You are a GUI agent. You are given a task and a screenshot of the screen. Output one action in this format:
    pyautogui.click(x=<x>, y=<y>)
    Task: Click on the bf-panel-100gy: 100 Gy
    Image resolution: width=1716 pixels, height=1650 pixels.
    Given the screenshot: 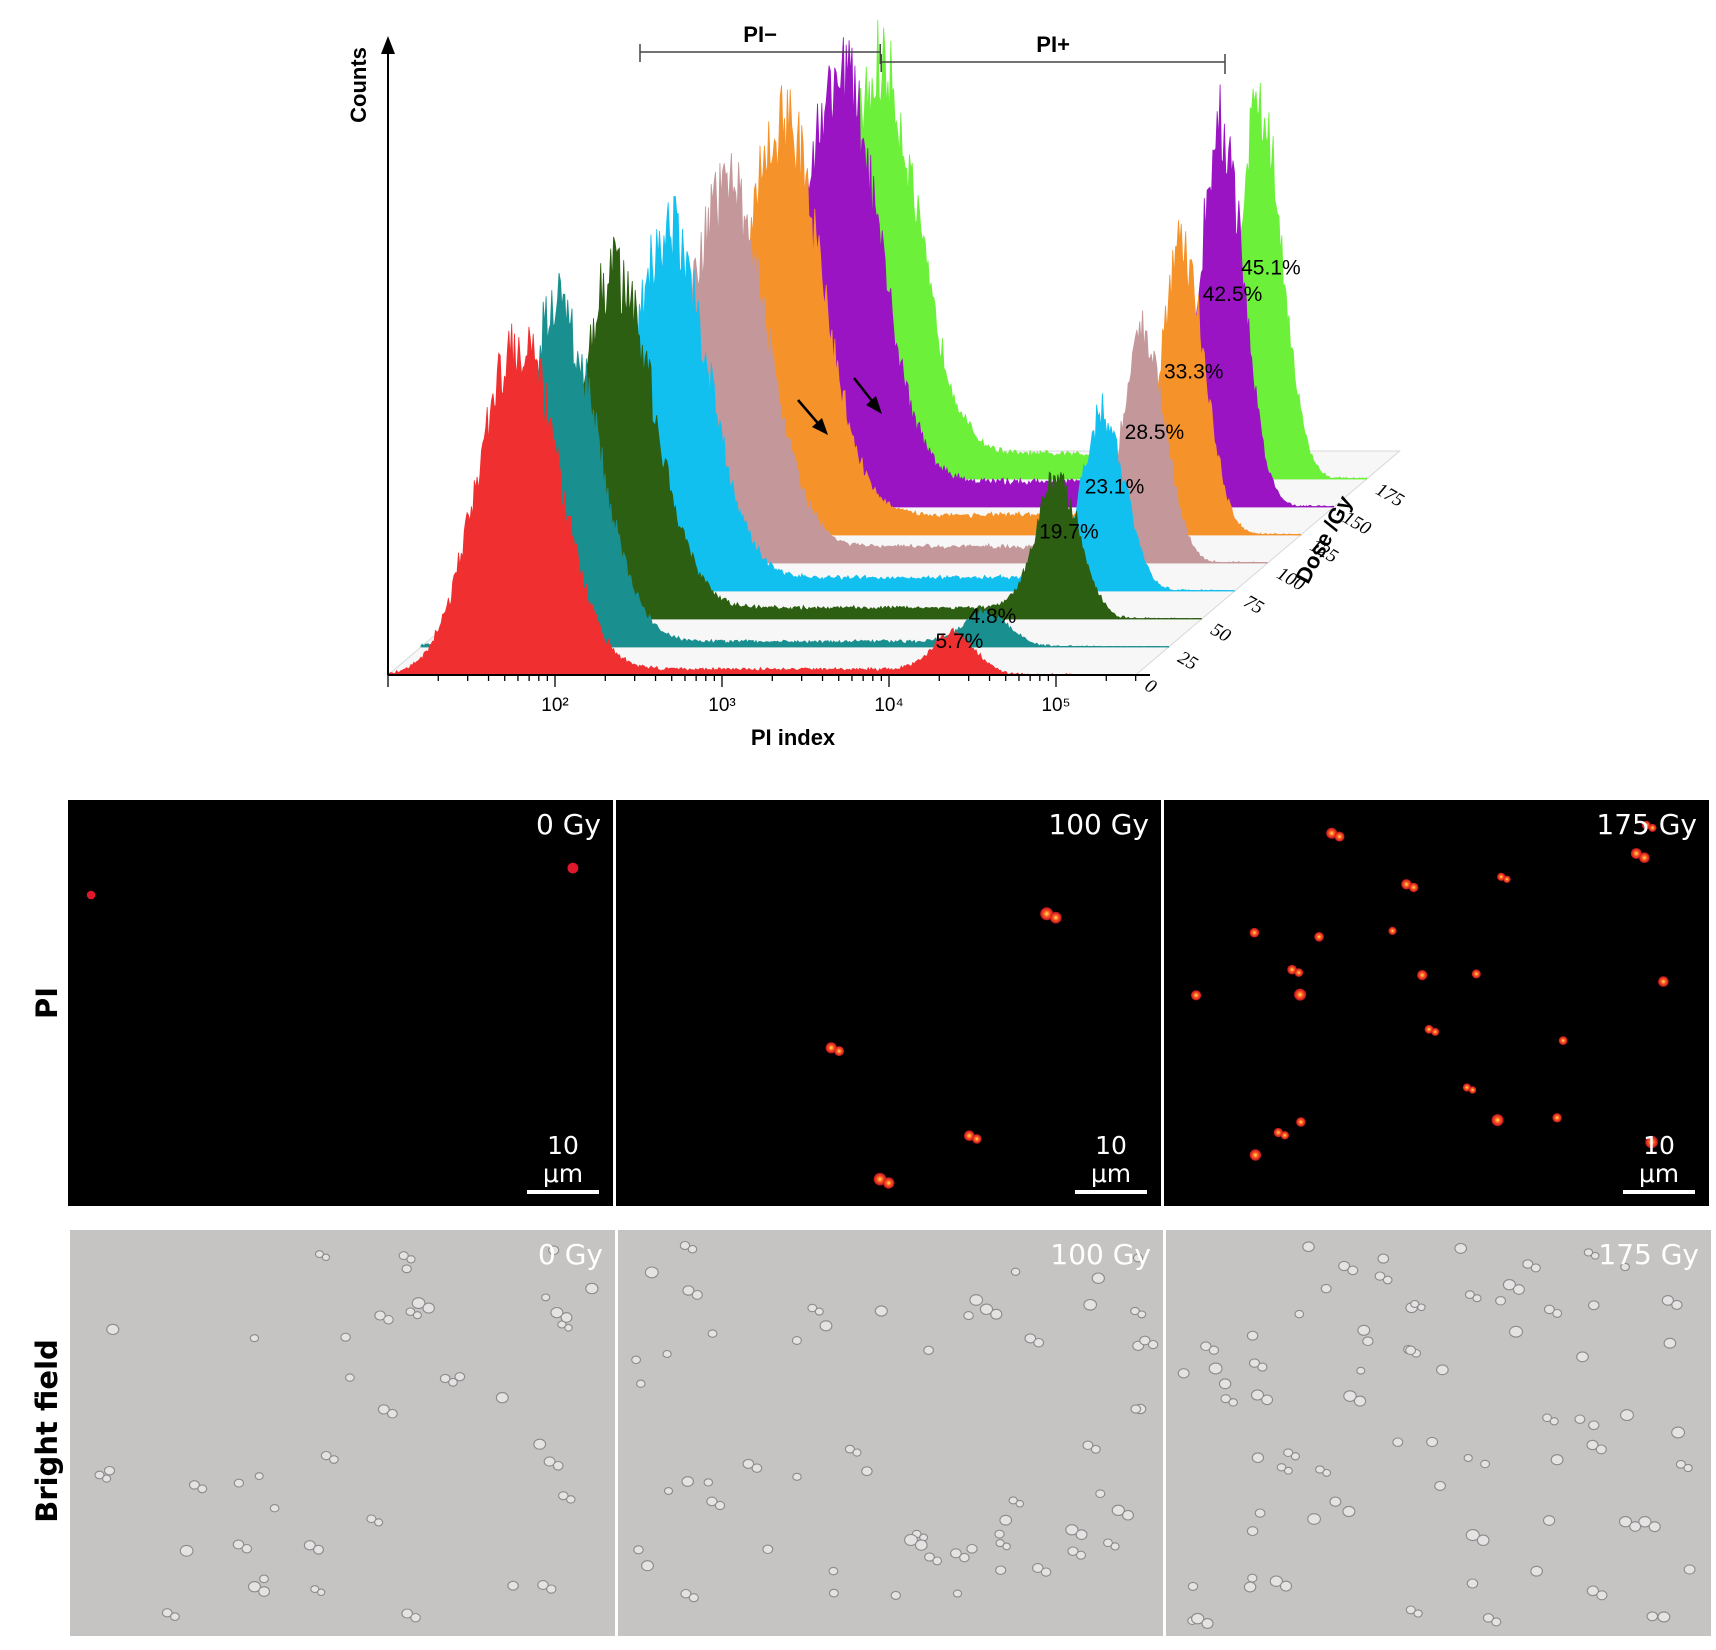 What is the action you would take?
    pyautogui.click(x=890, y=1433)
    